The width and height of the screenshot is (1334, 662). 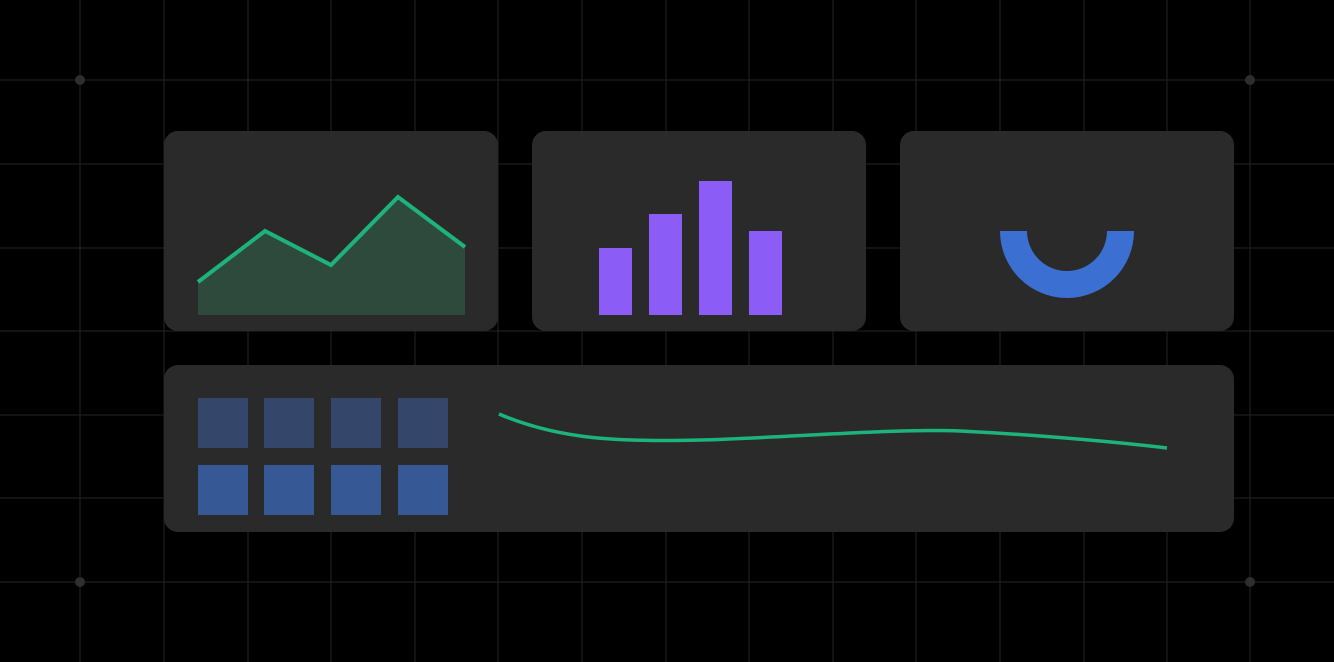 What do you see at coordinates (1067, 264) in the screenshot?
I see `gauge-arc` at bounding box center [1067, 264].